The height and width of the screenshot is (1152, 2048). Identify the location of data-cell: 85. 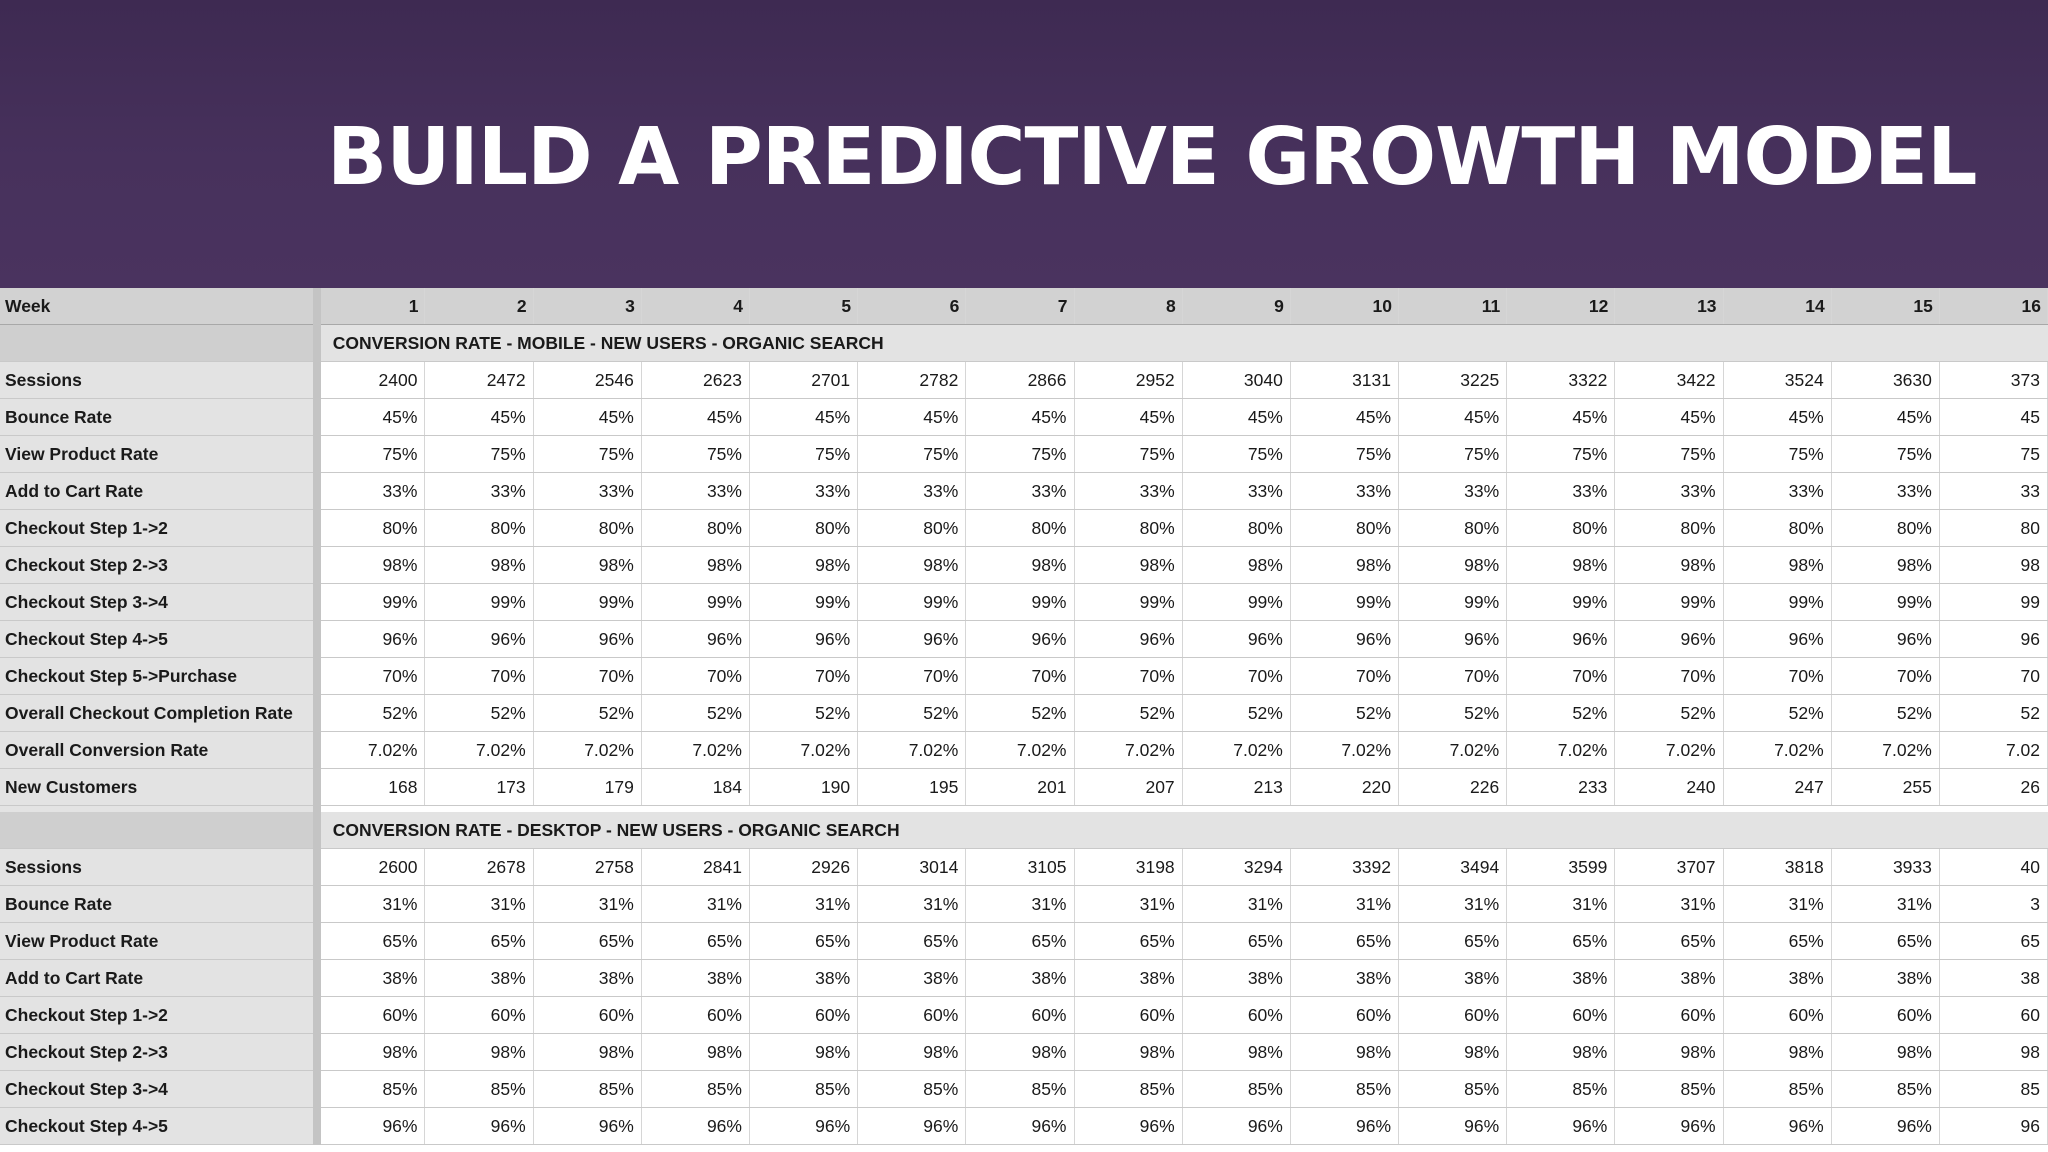
(1993, 1089).